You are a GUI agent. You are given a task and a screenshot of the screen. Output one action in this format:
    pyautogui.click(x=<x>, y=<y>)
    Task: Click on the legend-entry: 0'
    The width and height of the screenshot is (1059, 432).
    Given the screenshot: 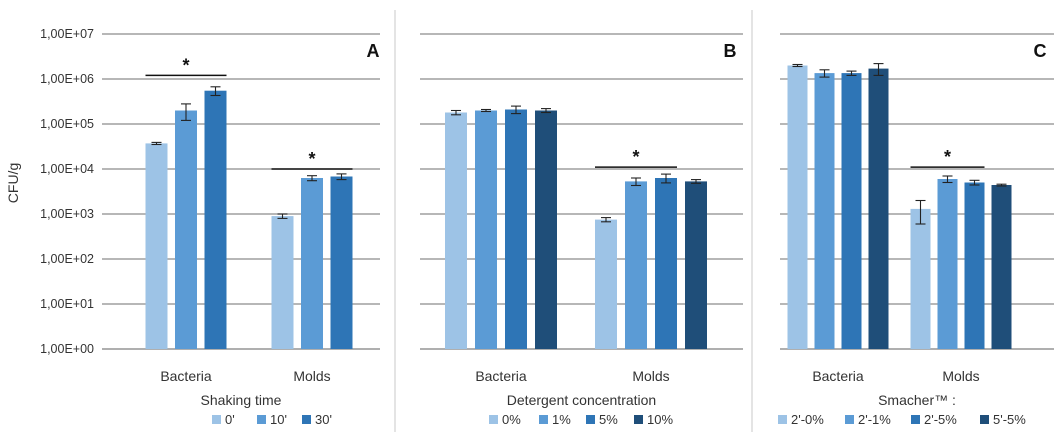 What is the action you would take?
    pyautogui.click(x=230, y=419)
    